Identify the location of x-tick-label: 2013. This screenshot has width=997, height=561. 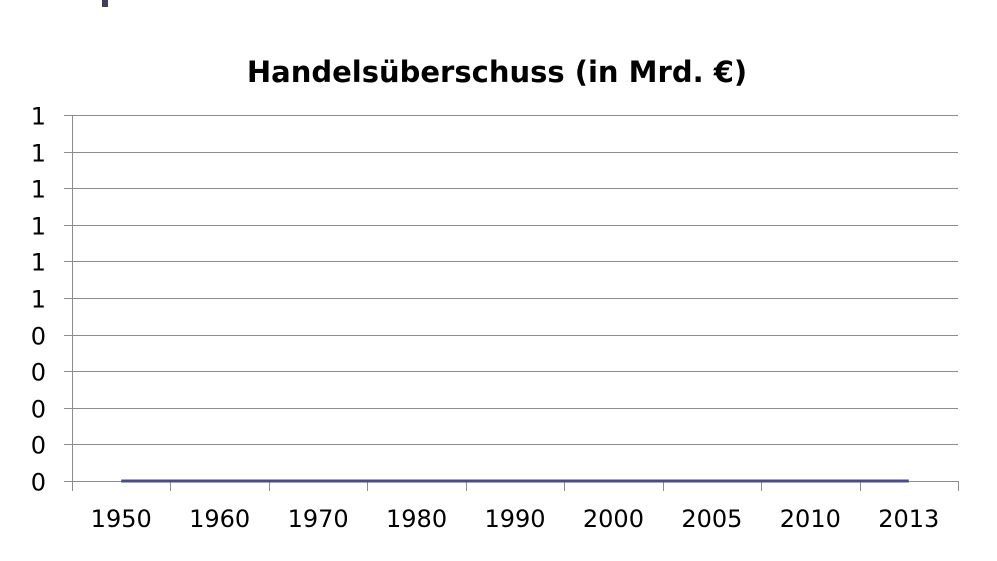
(908, 519).